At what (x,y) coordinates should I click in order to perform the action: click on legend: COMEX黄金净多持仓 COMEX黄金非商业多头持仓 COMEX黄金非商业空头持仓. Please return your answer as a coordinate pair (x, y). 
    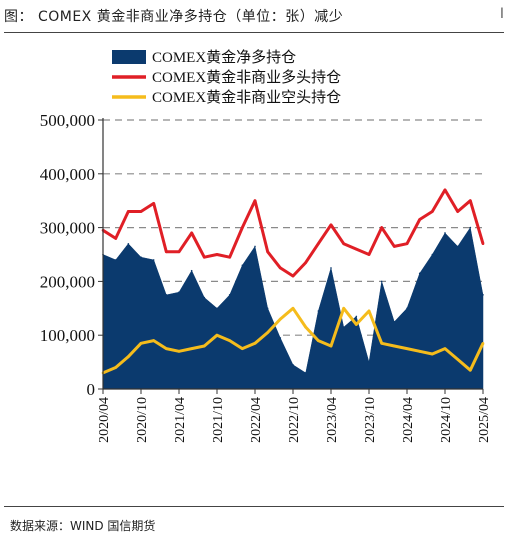
    Looking at the image, I should click on (226, 77).